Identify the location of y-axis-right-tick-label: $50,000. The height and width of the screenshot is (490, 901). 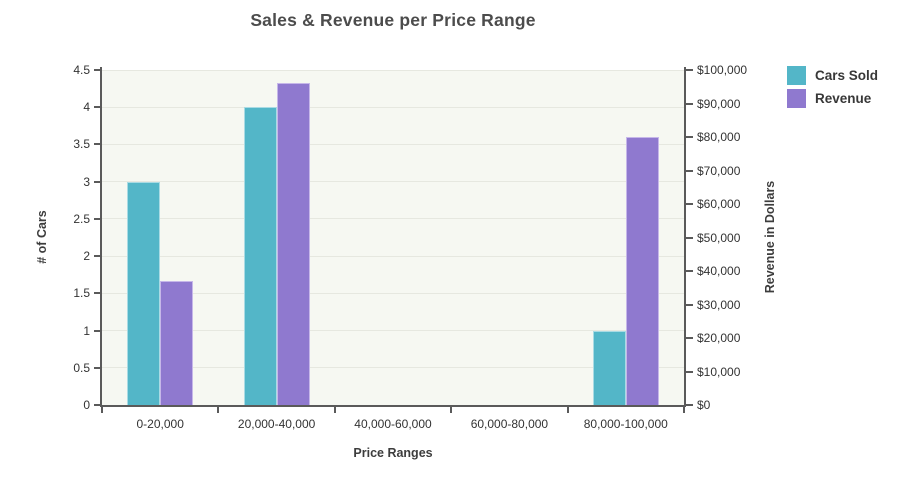
(719, 237).